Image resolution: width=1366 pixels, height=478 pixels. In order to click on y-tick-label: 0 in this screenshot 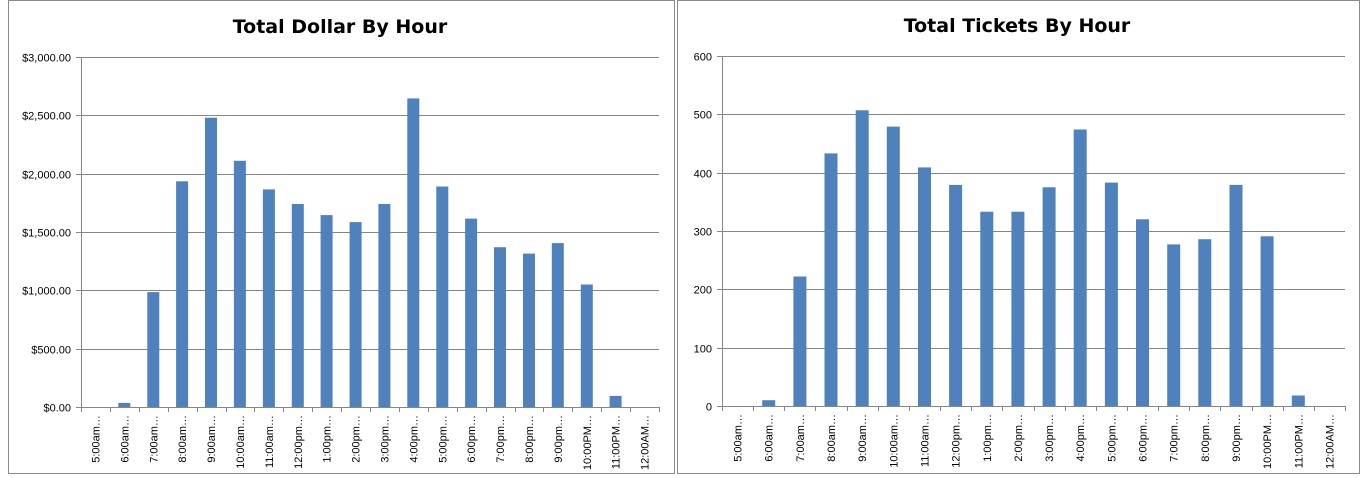, I will do `click(709, 408)`.